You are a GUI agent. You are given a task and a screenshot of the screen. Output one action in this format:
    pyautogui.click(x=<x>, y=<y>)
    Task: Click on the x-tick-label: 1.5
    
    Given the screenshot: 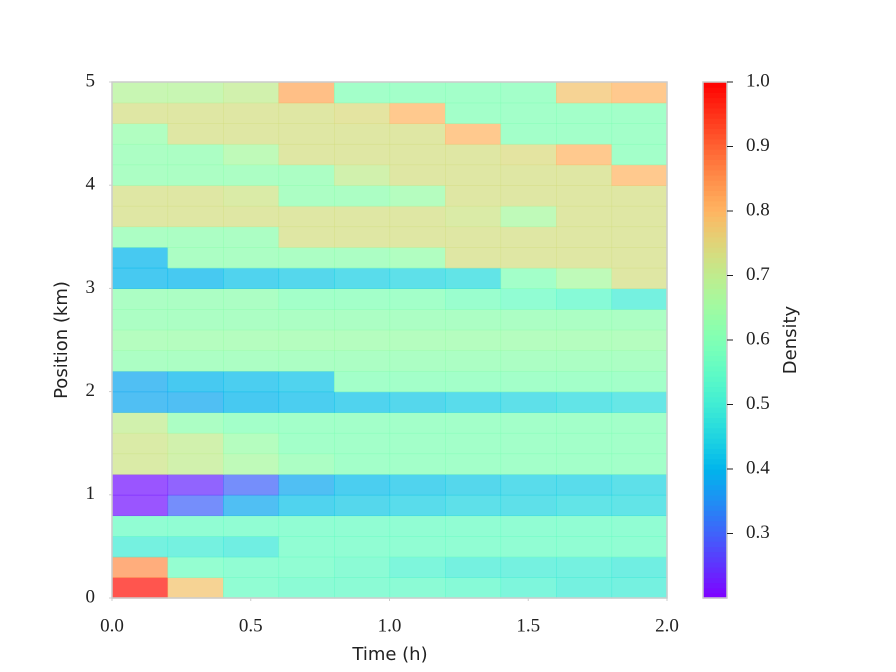 What is the action you would take?
    pyautogui.click(x=528, y=625)
    